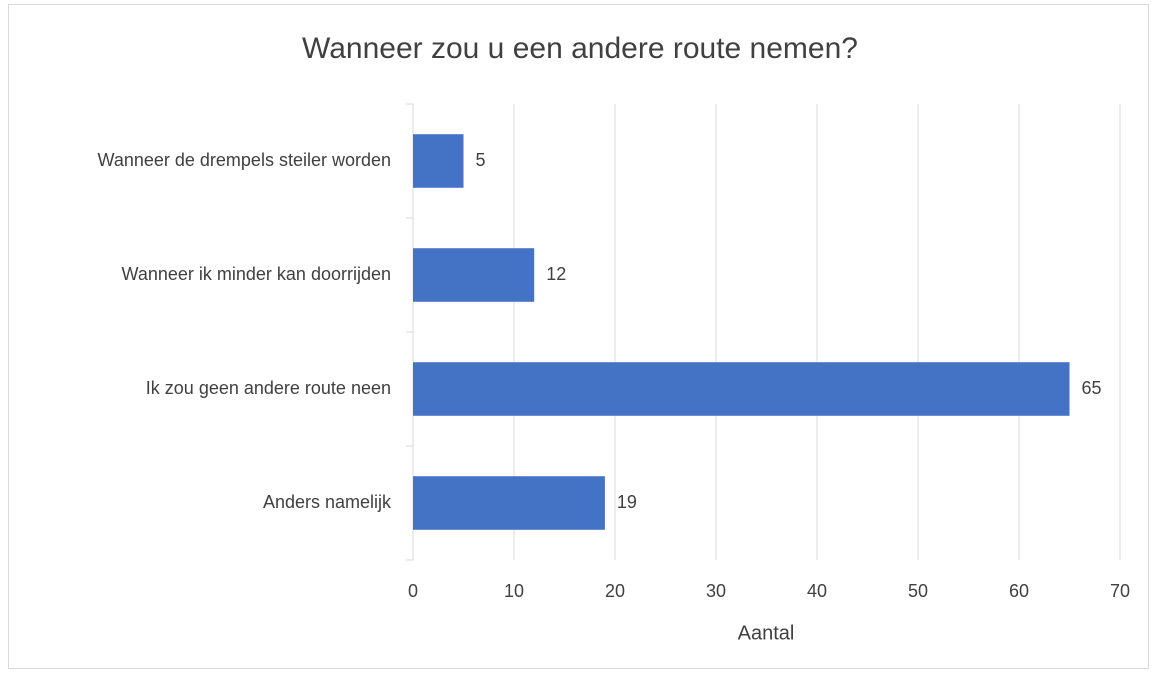 The height and width of the screenshot is (673, 1153). What do you see at coordinates (1019, 591) in the screenshot?
I see `x-tick-label: 60` at bounding box center [1019, 591].